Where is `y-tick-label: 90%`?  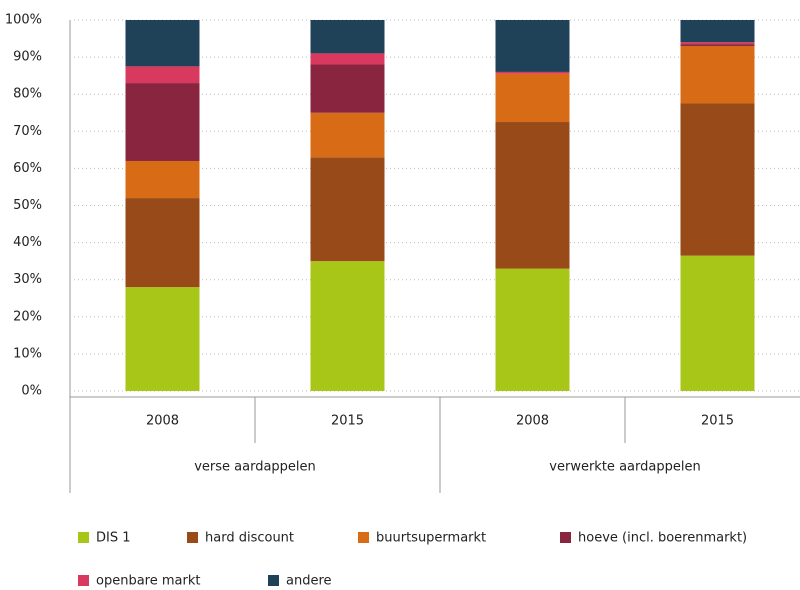 y-tick-label: 90% is located at coordinates (27, 57).